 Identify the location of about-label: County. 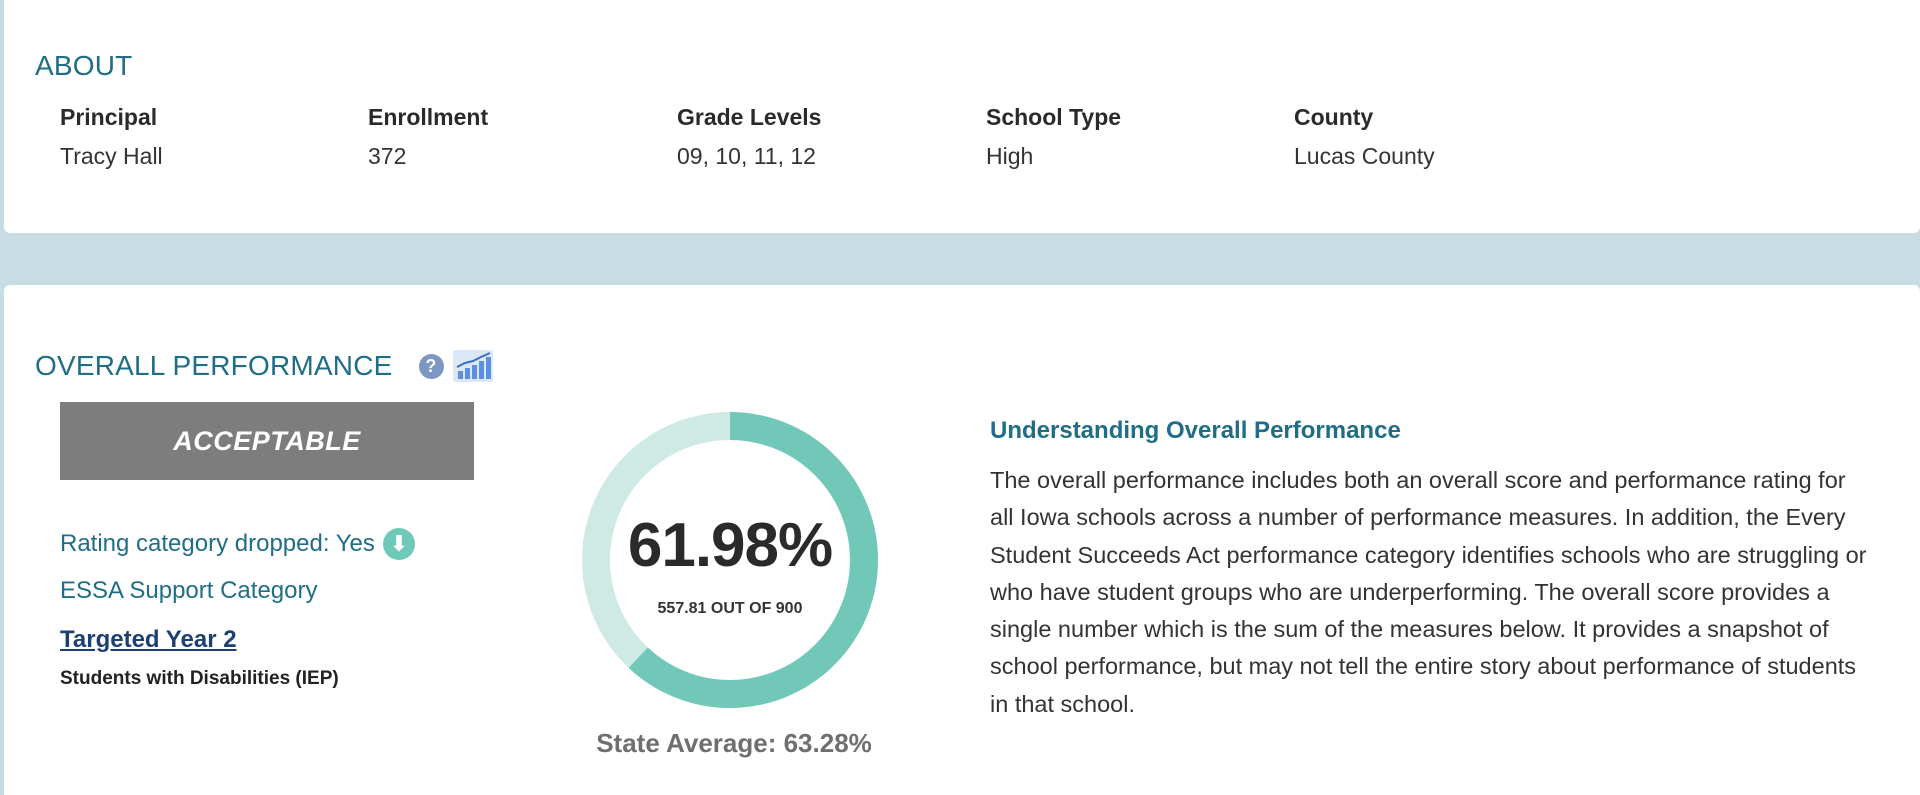
(1334, 117).